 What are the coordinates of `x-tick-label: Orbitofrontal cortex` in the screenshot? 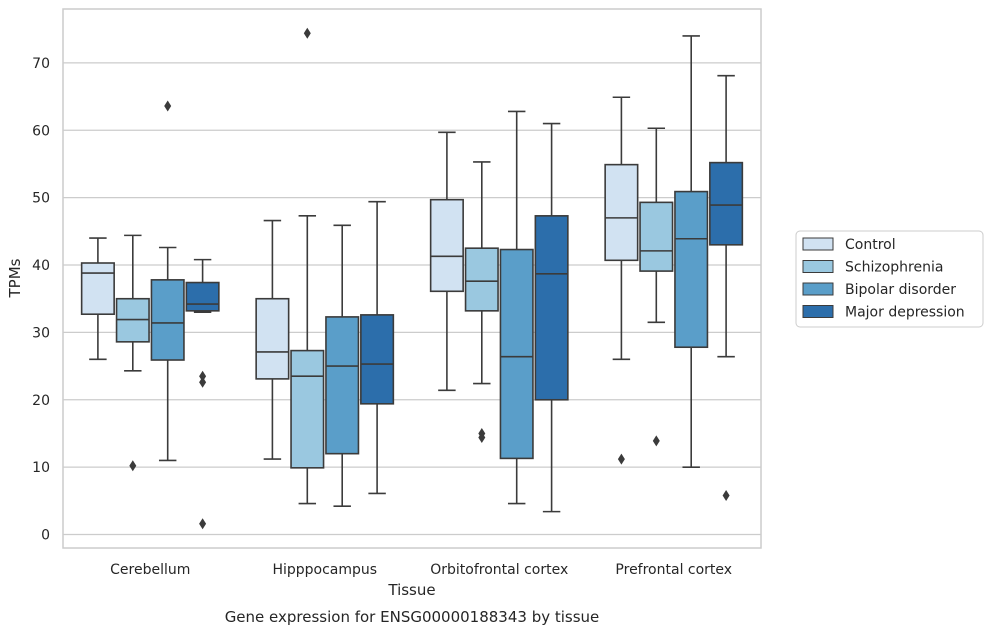 It's located at (499, 570).